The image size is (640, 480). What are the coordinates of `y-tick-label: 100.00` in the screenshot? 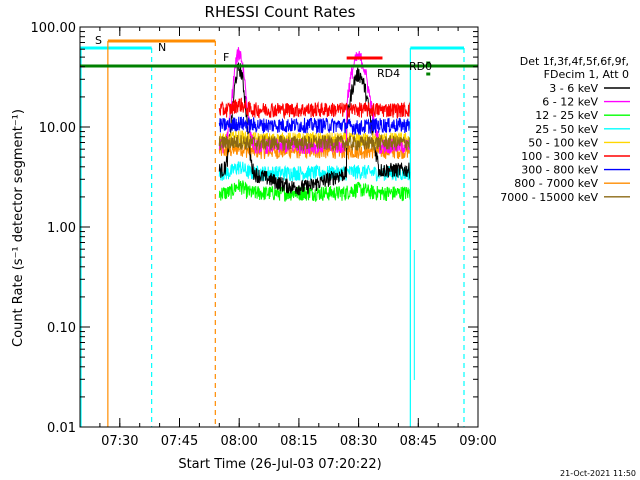 It's located at (54, 28).